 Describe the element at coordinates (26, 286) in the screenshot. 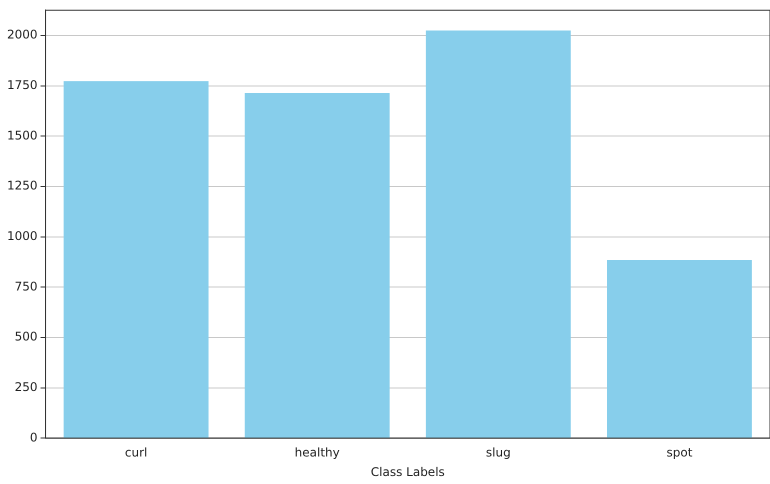

I see `y-tick-label: 750` at that location.